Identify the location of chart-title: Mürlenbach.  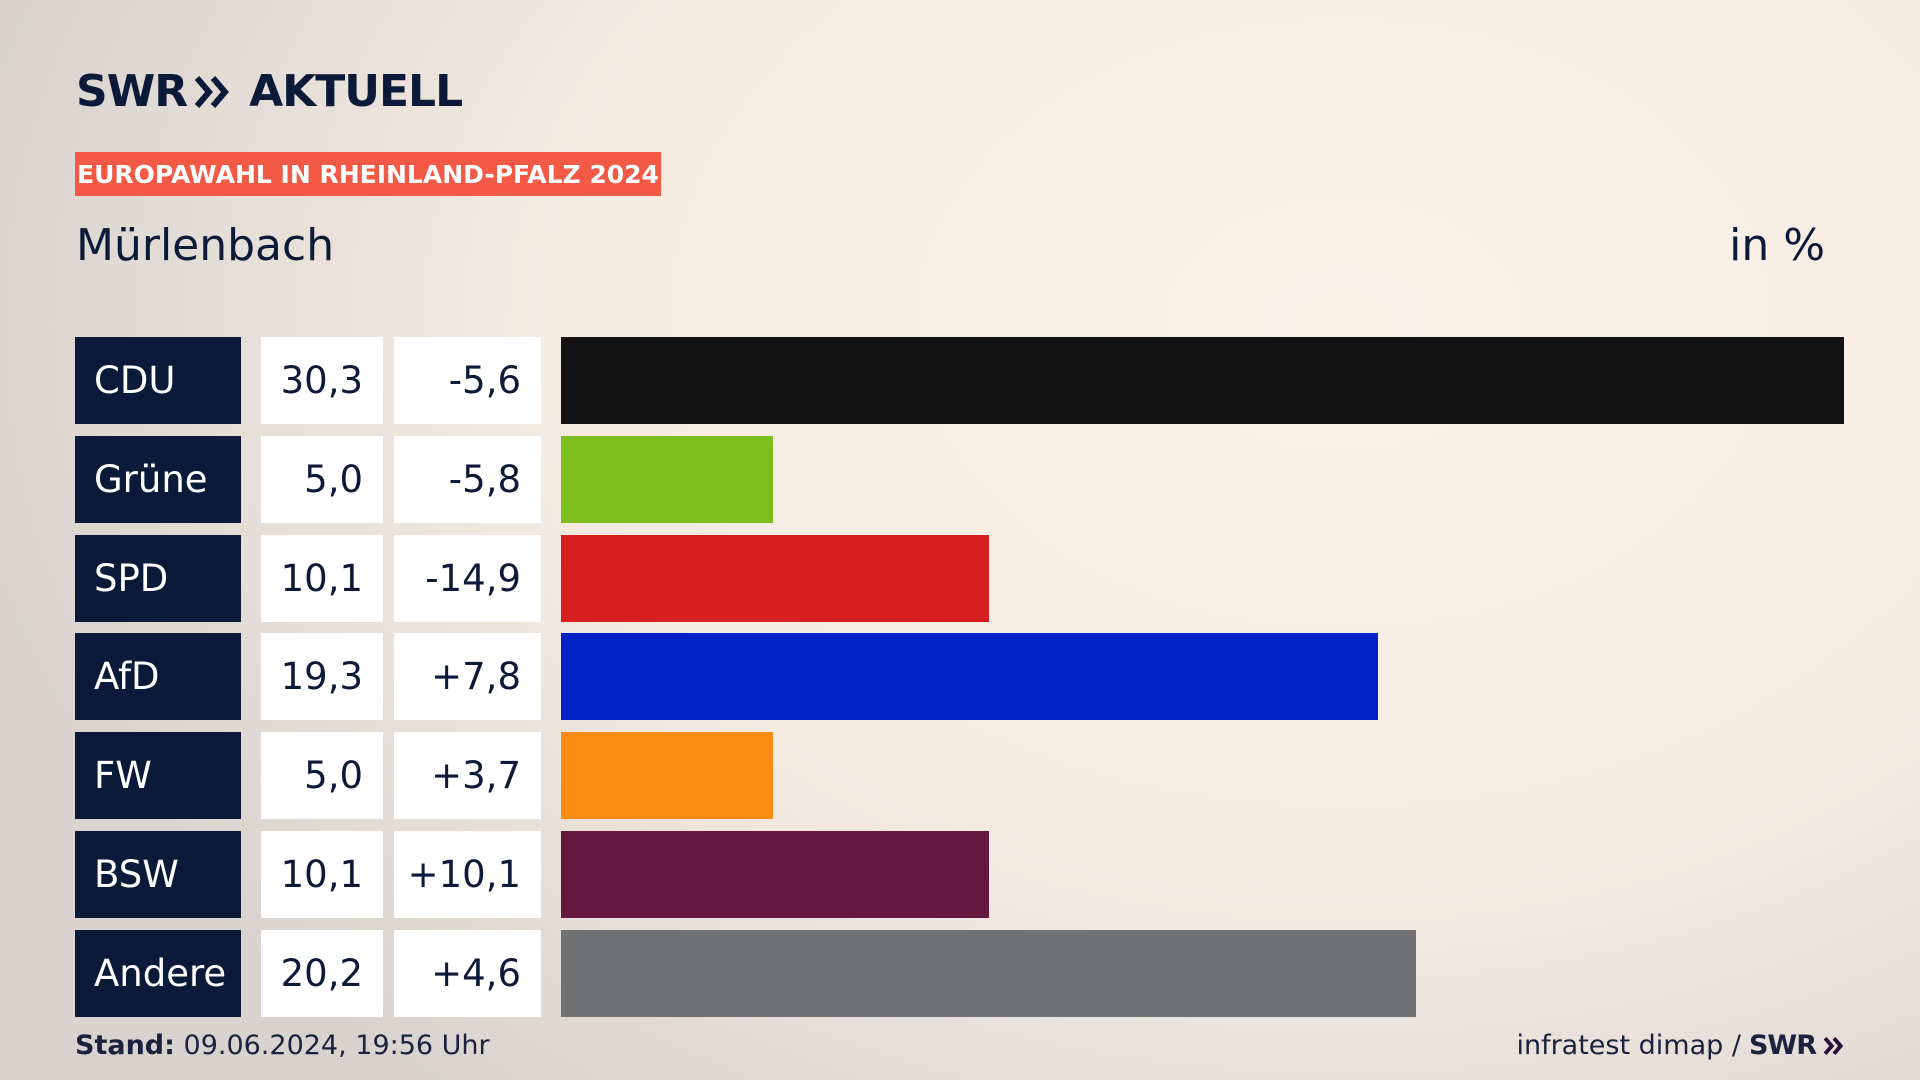
(205, 245).